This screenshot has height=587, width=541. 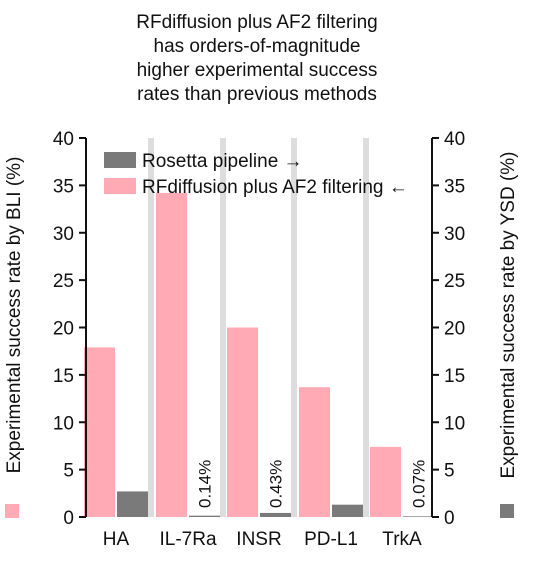 I want to click on right-y-axis: 0 5 10 15 20 25 30 35 40, so click(x=448, y=329).